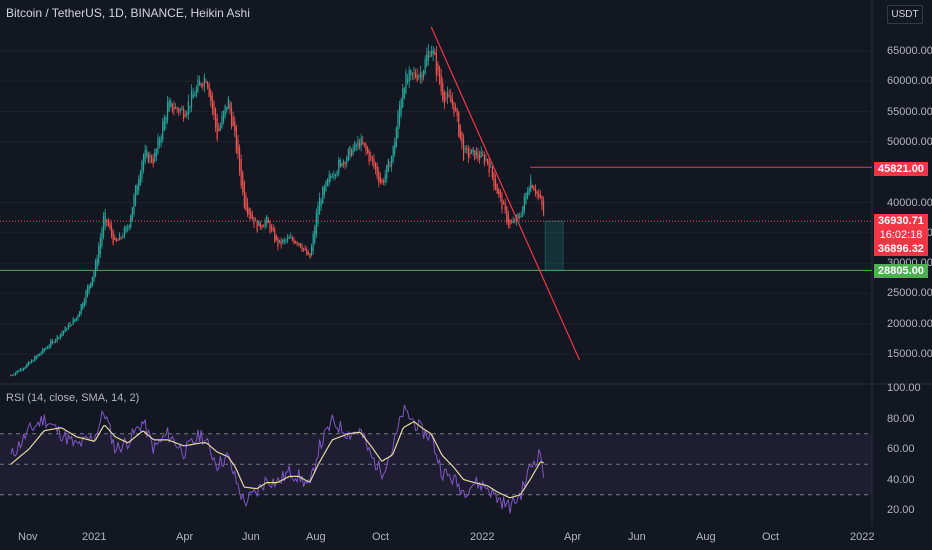 This screenshot has height=550, width=932. I want to click on rsi-tick-label: 60.00, so click(901, 449).